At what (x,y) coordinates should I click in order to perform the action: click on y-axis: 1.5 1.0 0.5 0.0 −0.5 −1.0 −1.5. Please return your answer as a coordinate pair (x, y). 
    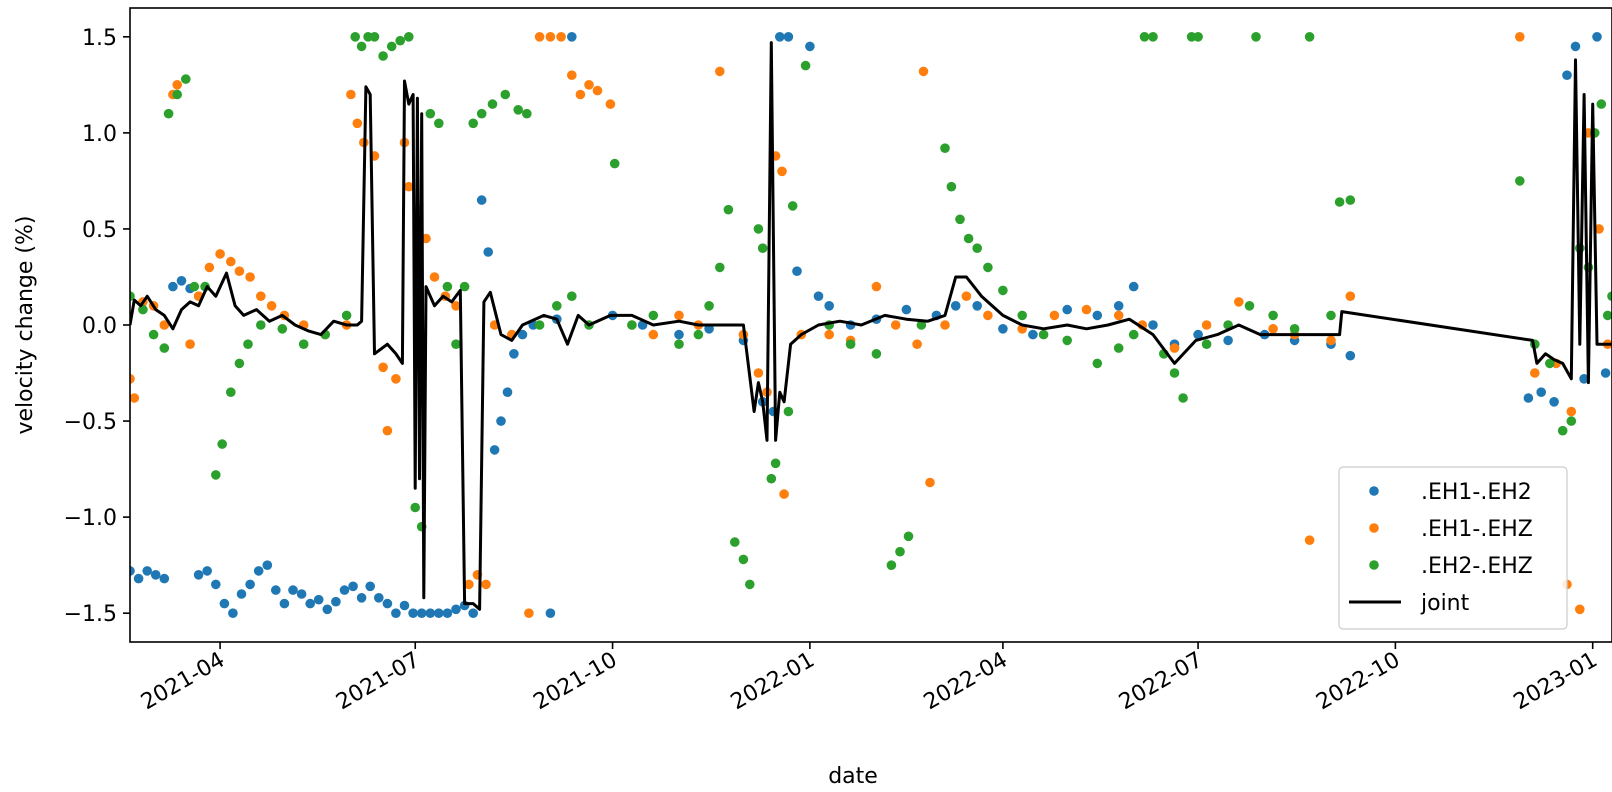
    Looking at the image, I should click on (97, 326).